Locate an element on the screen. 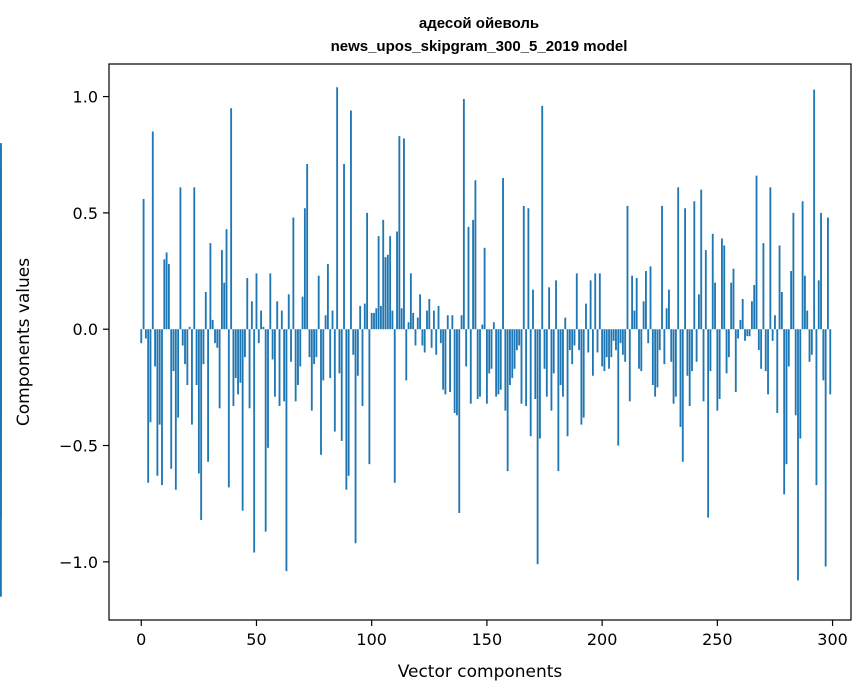  x-tick-label: 250 is located at coordinates (717, 639).